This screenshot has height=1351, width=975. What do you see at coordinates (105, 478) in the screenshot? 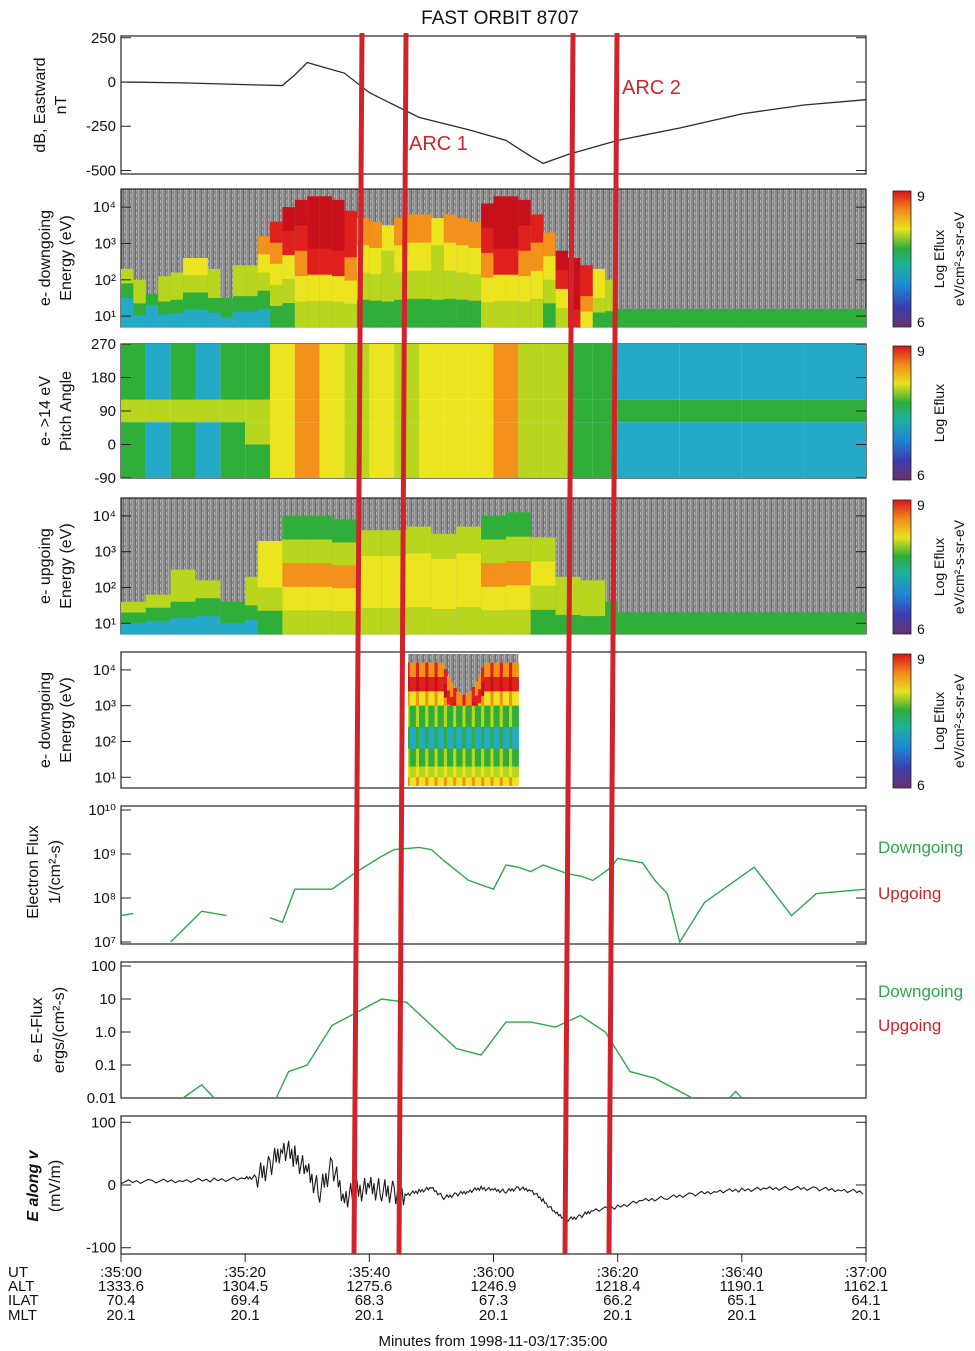
I see `y-tick-label: -90` at bounding box center [105, 478].